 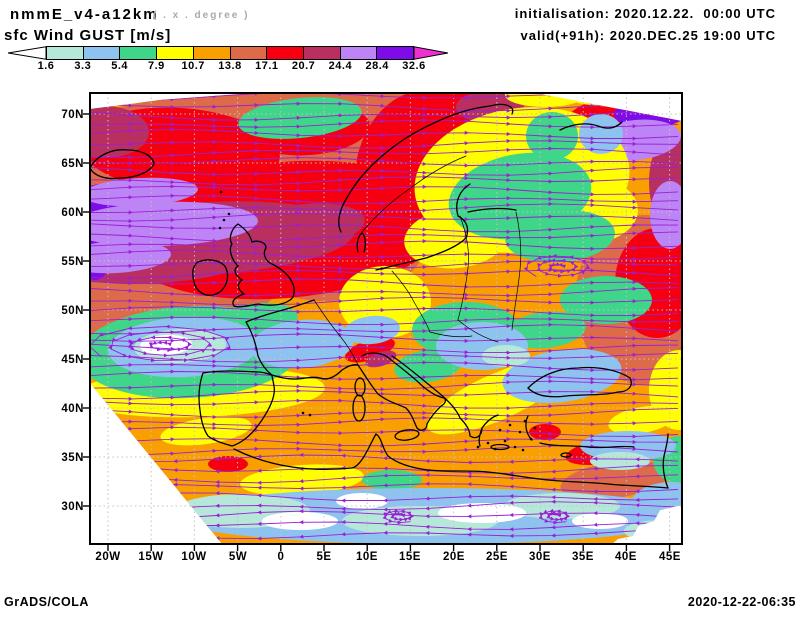 What do you see at coordinates (88, 35) in the screenshot?
I see `field-title: sfc Wind GUST [m/s]` at bounding box center [88, 35].